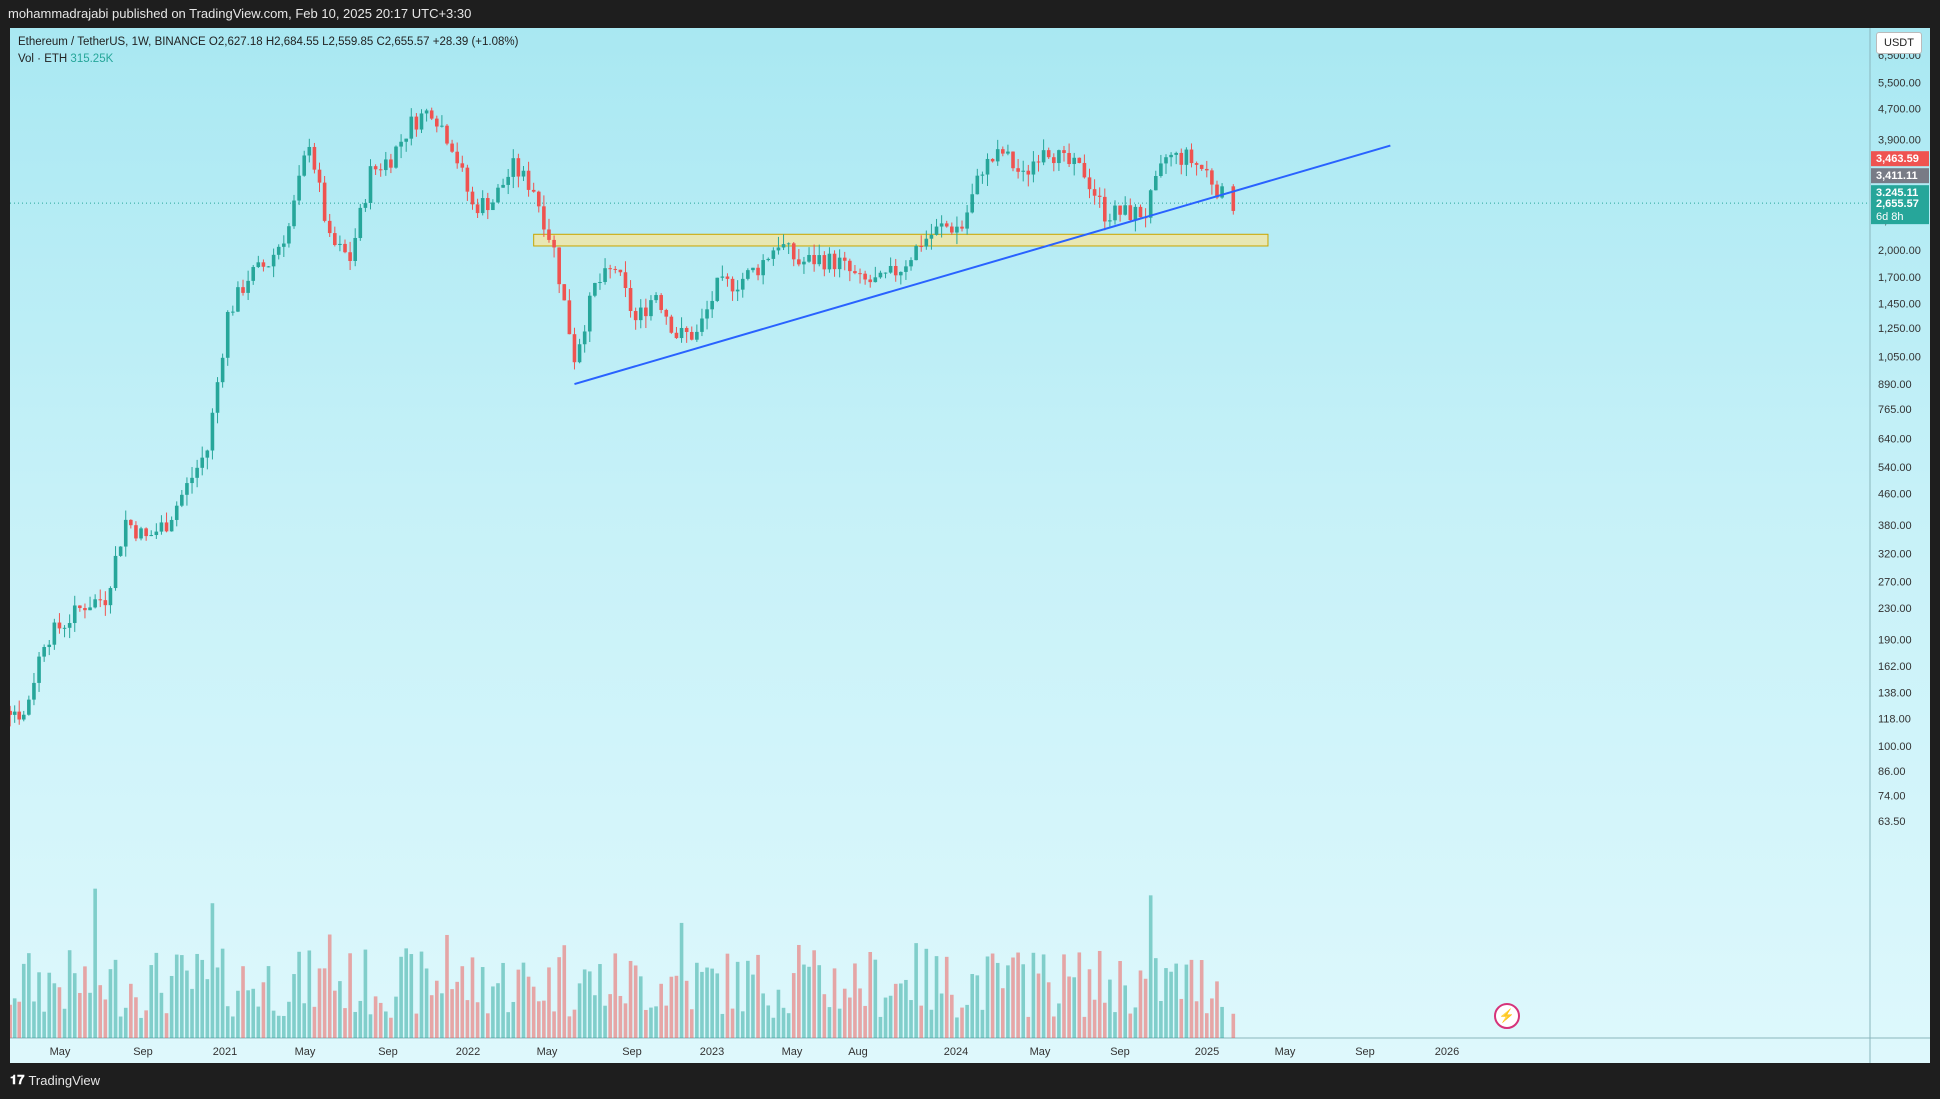 This screenshot has width=1940, height=1099. What do you see at coordinates (1892, 822) in the screenshot?
I see `price-tick-label: 63.50` at bounding box center [1892, 822].